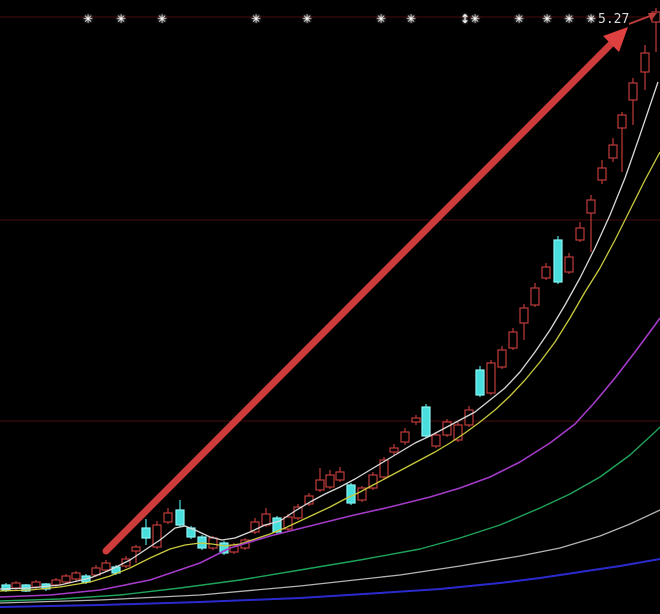 This screenshot has width=660, height=614. Describe the element at coordinates (465, 19) in the screenshot. I see `event-marker-icon: ↕` at that location.